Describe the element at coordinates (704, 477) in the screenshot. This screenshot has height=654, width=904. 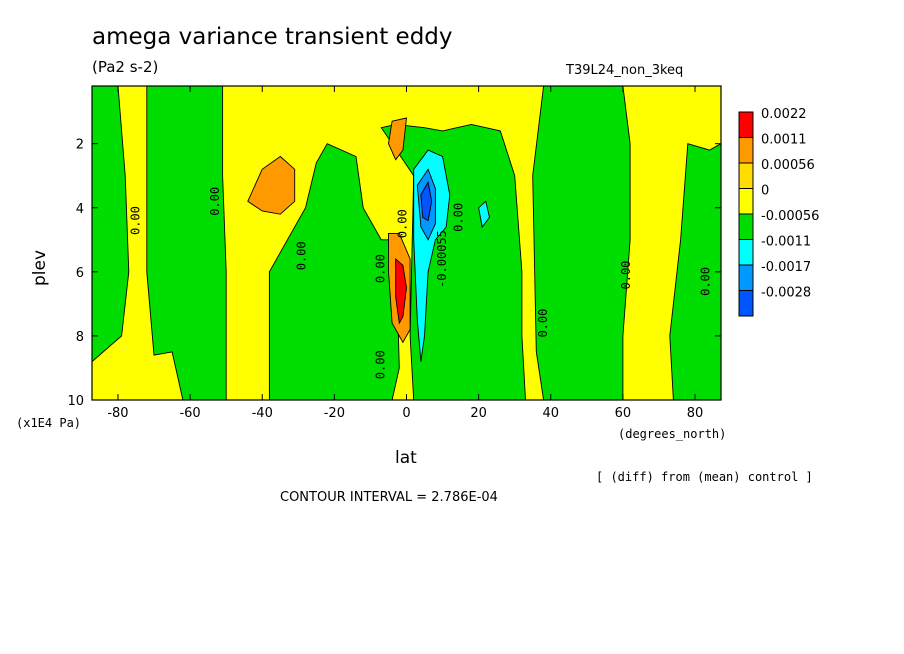
I see `difference-note: [ (diff) from (mean) control ]` at that location.